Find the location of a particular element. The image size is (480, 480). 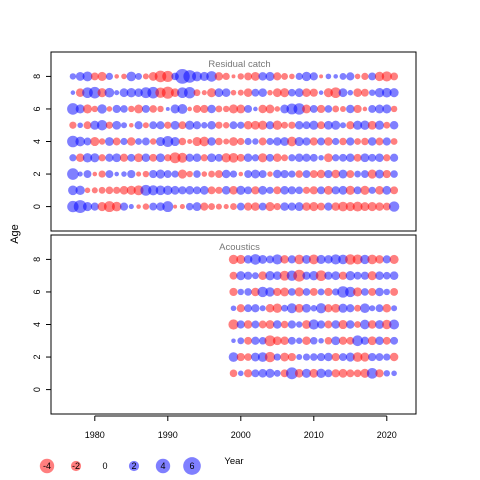

x-tick-label: 2010 is located at coordinates (314, 435).